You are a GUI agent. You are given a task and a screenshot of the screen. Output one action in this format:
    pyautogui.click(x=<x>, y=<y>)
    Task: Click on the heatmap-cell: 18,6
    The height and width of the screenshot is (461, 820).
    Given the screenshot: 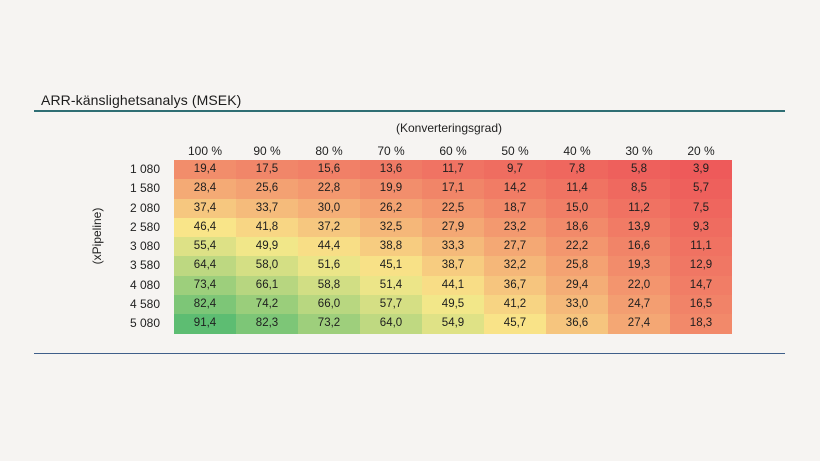 What is the action you would take?
    pyautogui.click(x=577, y=227)
    